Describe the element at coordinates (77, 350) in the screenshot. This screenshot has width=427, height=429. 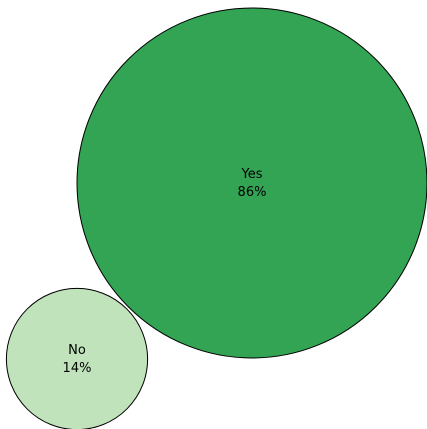
I see `bubble-label-no: No` at that location.